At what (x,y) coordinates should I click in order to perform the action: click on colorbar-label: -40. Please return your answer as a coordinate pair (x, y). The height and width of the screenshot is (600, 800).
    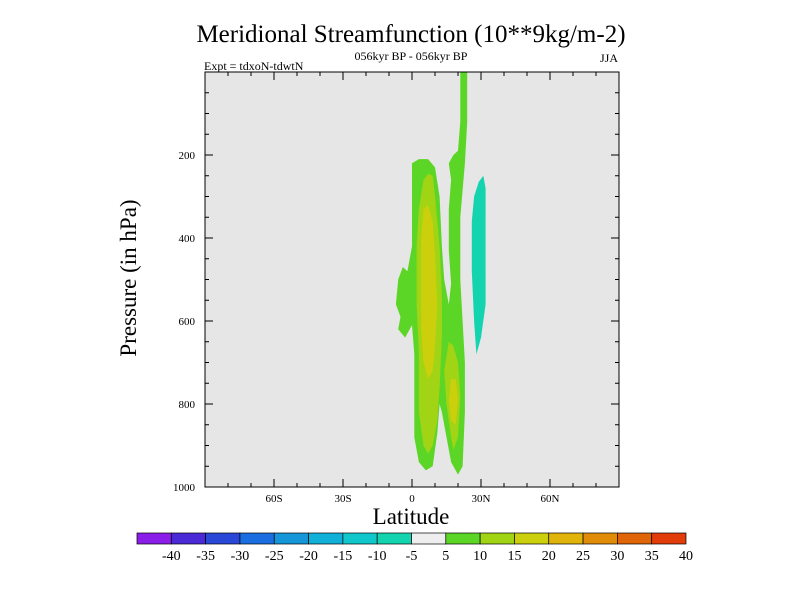
    Looking at the image, I should click on (171, 556).